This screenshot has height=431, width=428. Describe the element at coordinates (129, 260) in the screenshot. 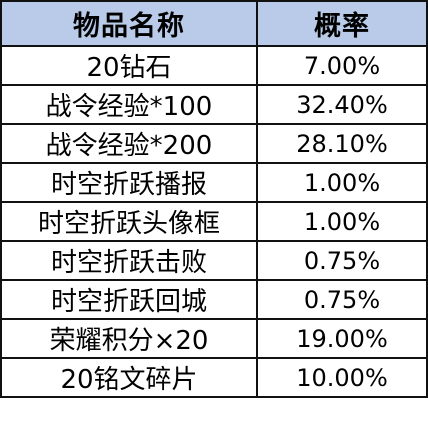

I see `item-name-cell: 时空折跃击败` at that location.